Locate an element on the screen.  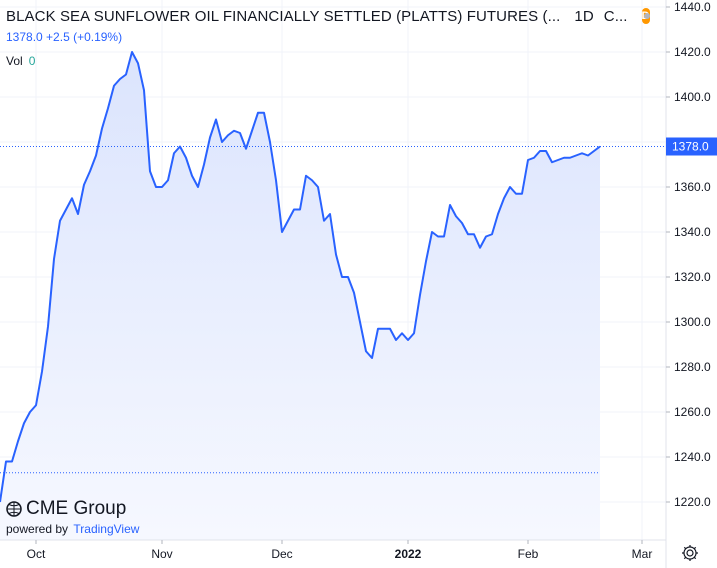
price-change: +2.5 (+0.19%) is located at coordinates (84, 37).